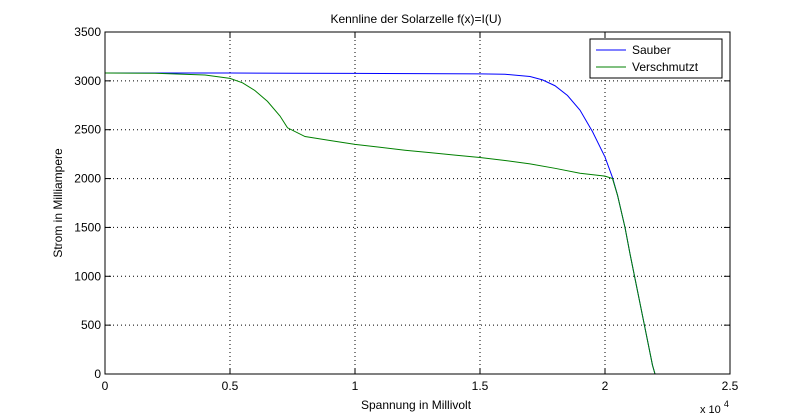  I want to click on y-tick-label: 500, so click(91, 325).